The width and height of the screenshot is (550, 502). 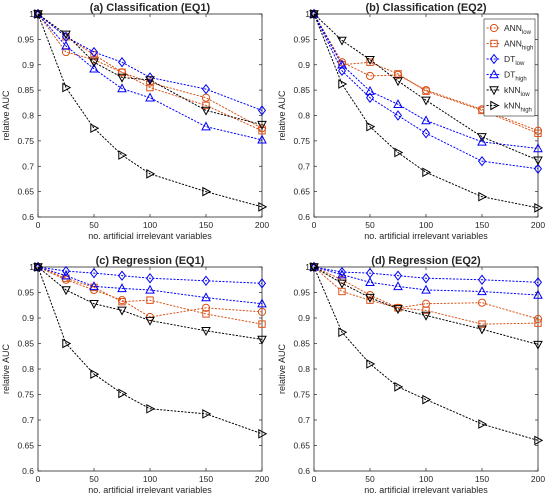 I want to click on legend-name: ANN, so click(x=513, y=28).